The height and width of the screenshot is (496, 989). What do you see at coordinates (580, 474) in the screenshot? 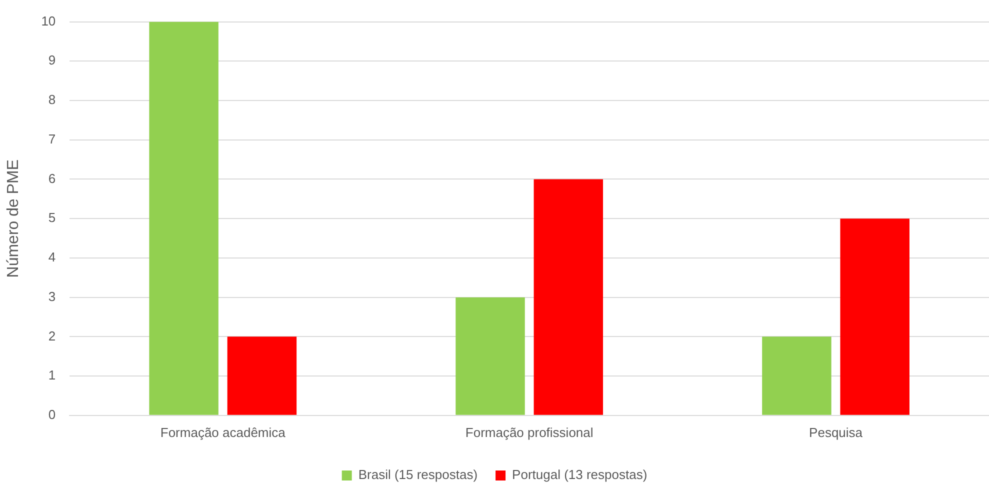
I see `legend-label: Portugal (13 respostas)` at bounding box center [580, 474].